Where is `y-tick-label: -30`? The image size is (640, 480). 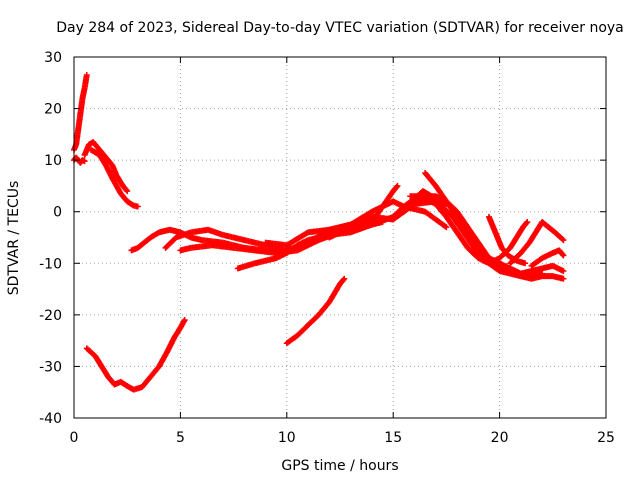 y-tick-label: -30 is located at coordinates (50, 367).